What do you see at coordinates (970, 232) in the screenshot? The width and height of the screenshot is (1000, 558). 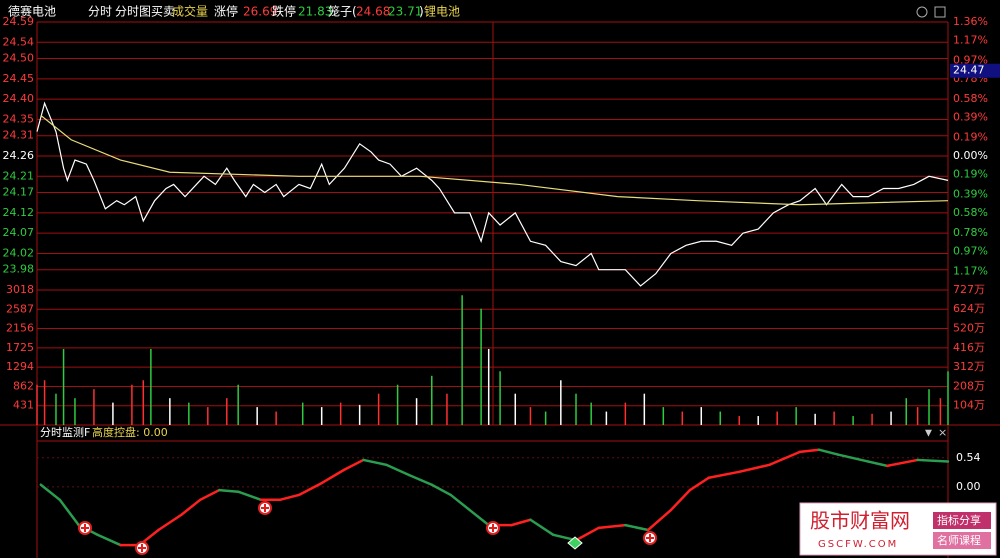 I see `y2-tick-label: 0.78%` at bounding box center [970, 232].